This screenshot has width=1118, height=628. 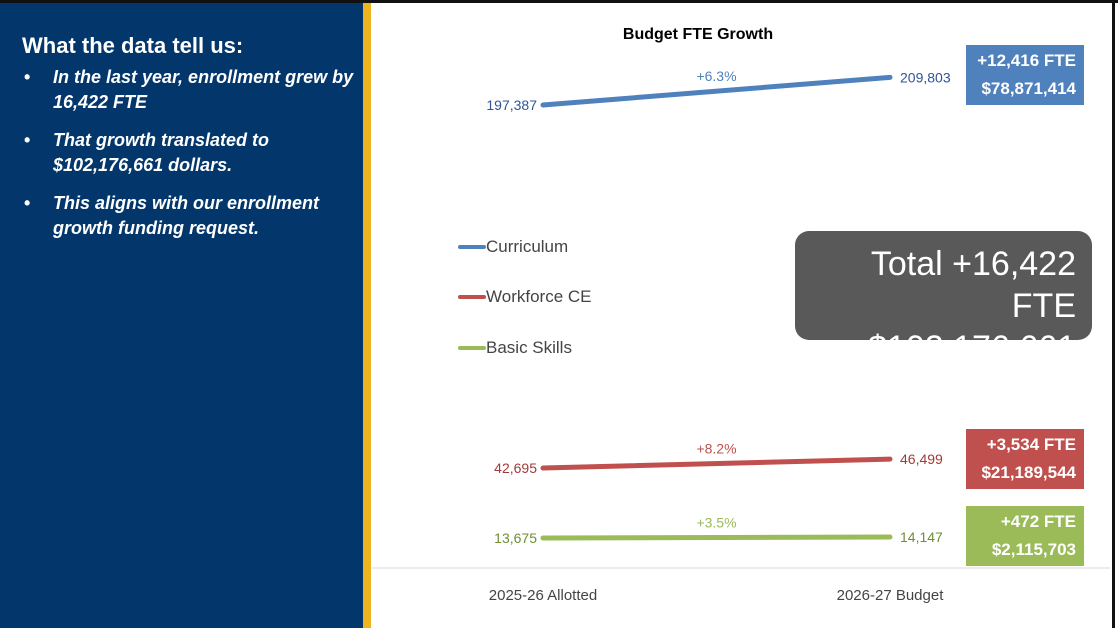 I want to click on fte-change: +3,534 FTE, so click(x=1031, y=444).